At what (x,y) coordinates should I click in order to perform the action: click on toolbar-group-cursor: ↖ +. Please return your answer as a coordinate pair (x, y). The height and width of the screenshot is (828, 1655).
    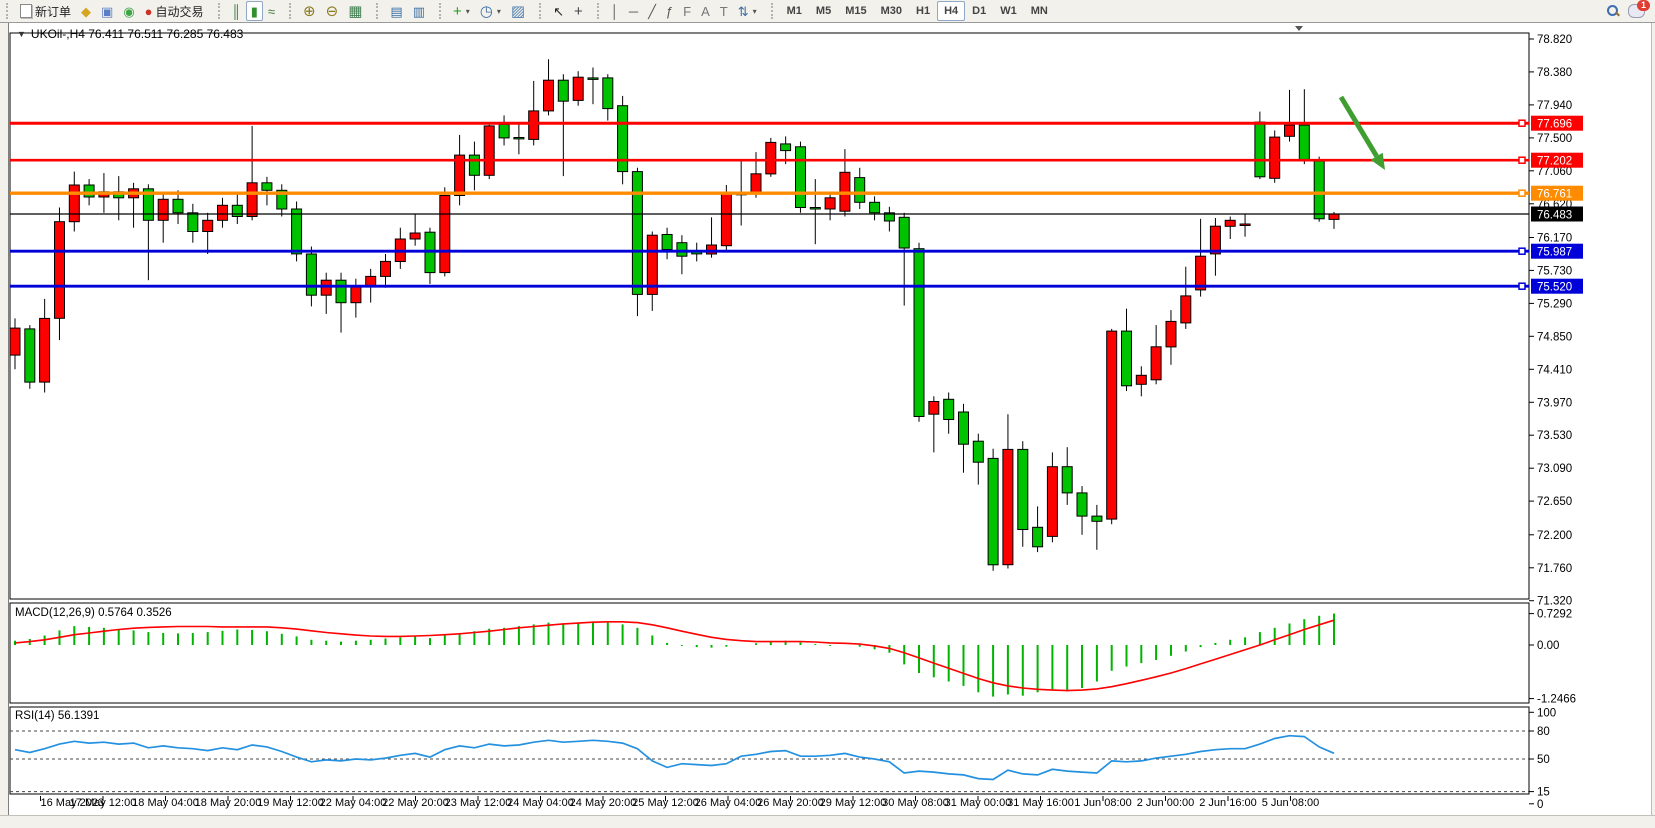
    Looking at the image, I should click on (562, 11).